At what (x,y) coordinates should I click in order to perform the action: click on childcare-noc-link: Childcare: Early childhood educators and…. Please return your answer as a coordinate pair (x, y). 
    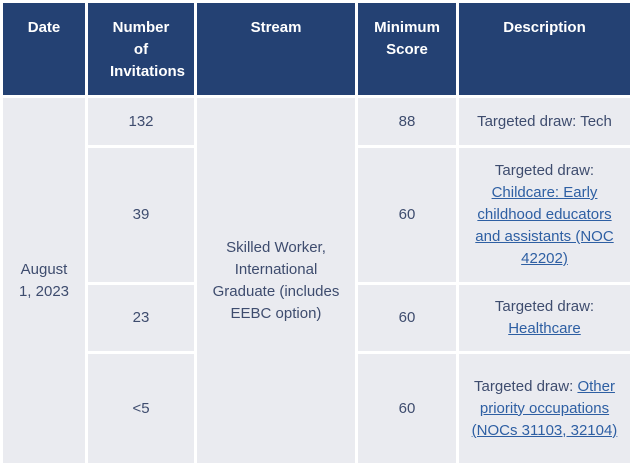
    Looking at the image, I should click on (544, 225).